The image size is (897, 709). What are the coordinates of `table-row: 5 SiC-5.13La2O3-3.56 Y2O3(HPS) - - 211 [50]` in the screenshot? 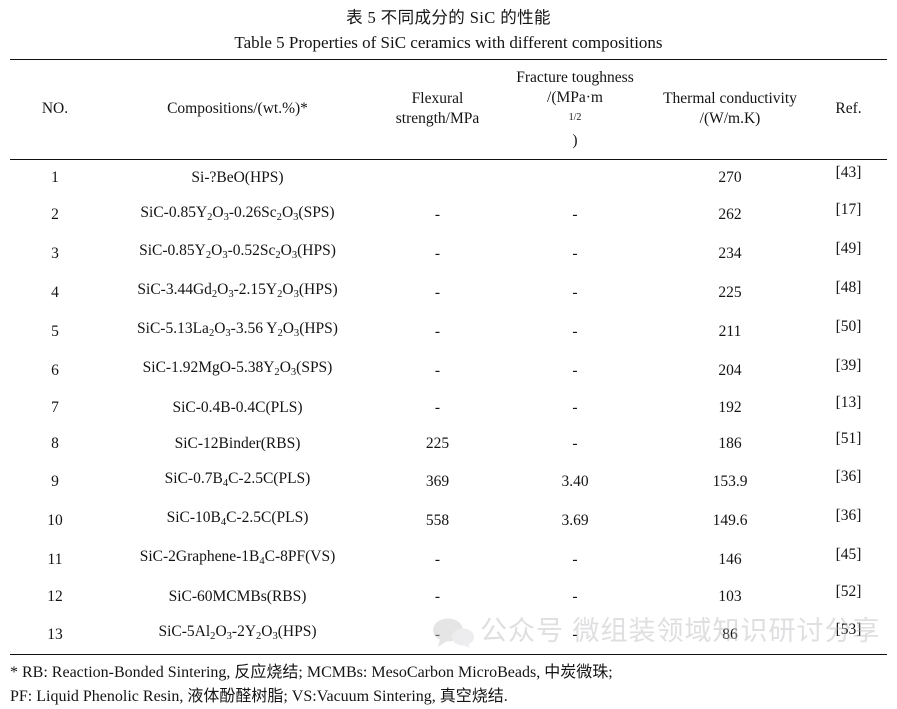 It's located at (448, 331).